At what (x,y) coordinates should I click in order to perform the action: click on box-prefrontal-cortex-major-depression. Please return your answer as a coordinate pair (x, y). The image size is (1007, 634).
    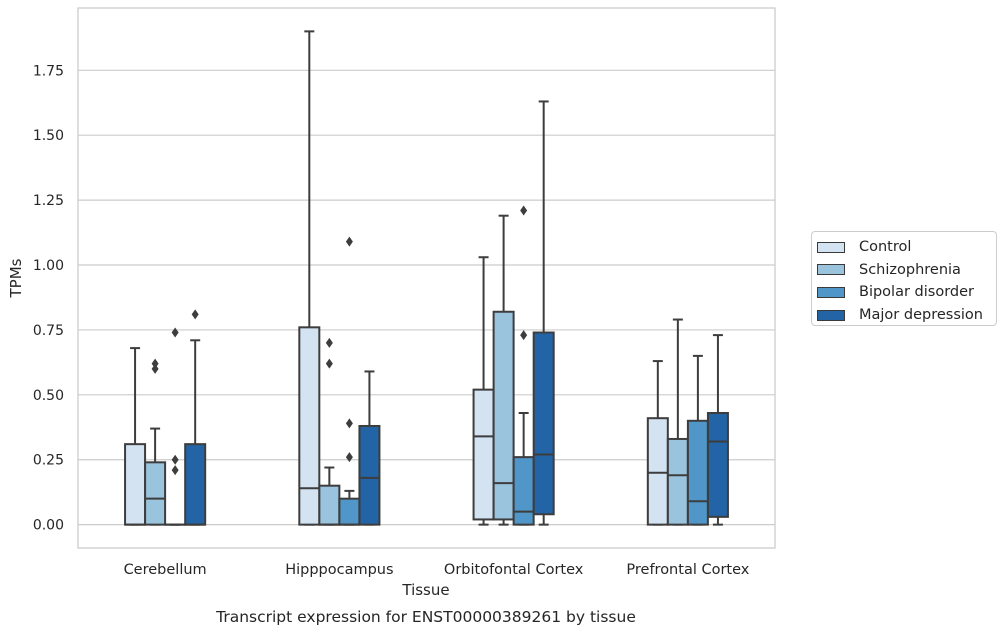
    Looking at the image, I should click on (717, 430).